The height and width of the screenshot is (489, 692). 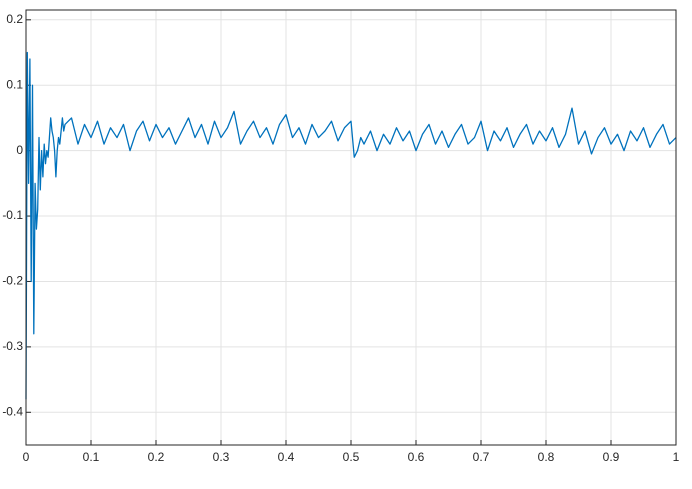 What do you see at coordinates (286, 457) in the screenshot?
I see `x-tick-label: 0.4` at bounding box center [286, 457].